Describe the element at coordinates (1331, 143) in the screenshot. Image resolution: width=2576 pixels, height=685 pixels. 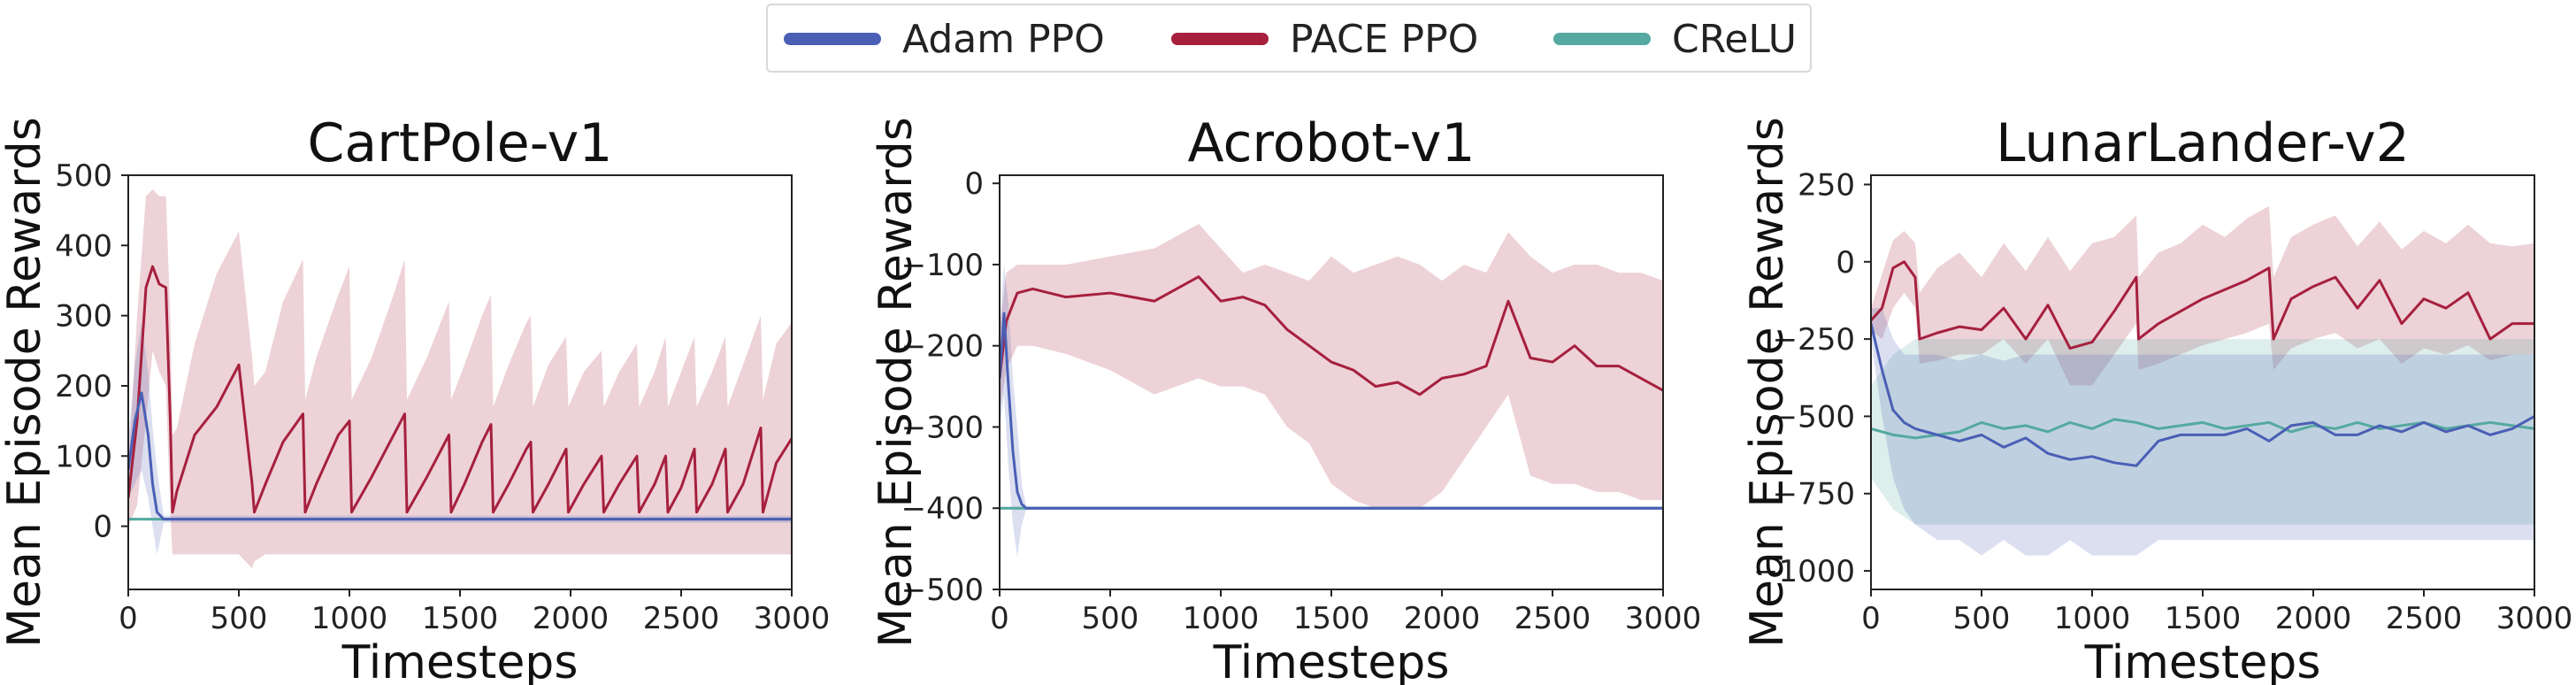
I see `chart-title: Acrobot-v1` at that location.